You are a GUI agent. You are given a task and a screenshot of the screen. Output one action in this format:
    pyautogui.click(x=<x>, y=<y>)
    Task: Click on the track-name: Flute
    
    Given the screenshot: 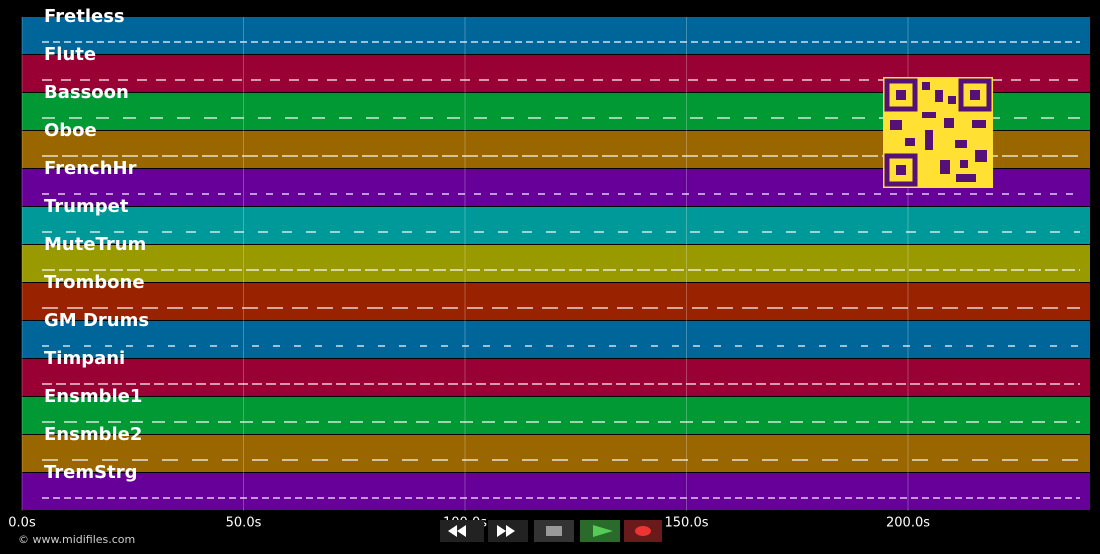 What is the action you would take?
    pyautogui.click(x=70, y=54)
    